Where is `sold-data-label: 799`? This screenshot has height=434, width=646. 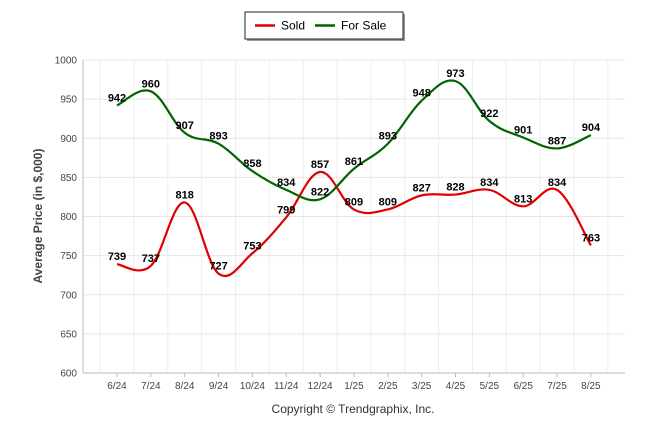 sold-data-label: 799 is located at coordinates (286, 210).